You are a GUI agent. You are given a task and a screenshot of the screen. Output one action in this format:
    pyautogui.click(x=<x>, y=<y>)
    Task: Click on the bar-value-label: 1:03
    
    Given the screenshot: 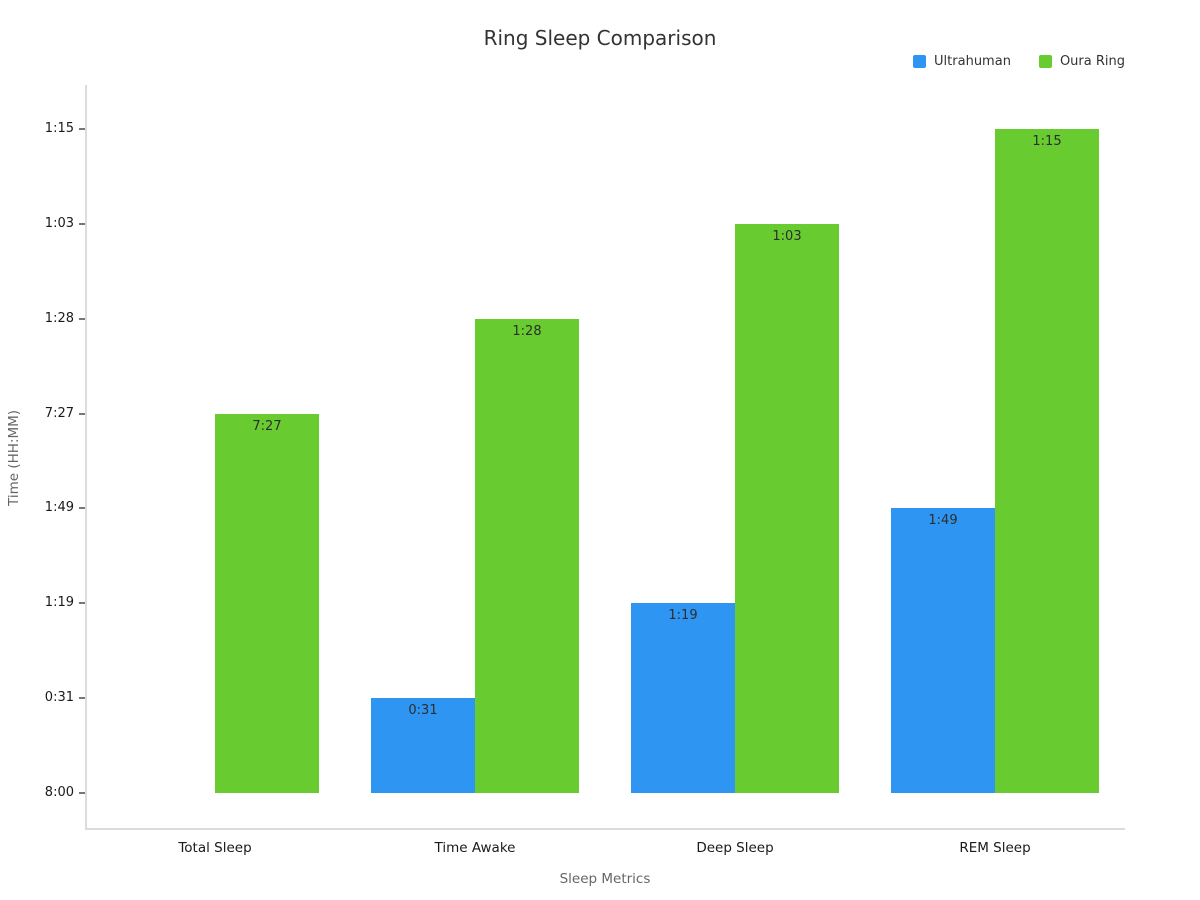 What is the action you would take?
    pyautogui.click(x=787, y=236)
    